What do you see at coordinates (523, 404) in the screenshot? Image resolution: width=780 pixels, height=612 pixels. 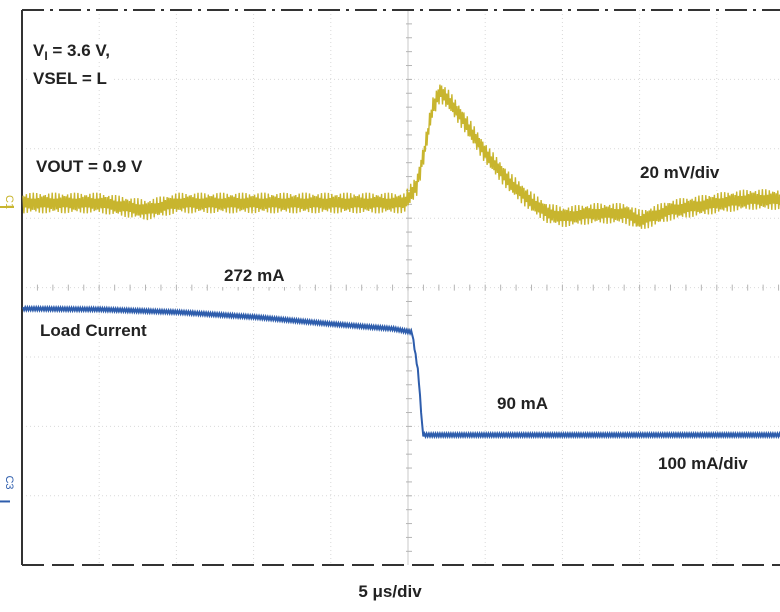 I see `annotation-current-low: 90 mA` at bounding box center [523, 404].